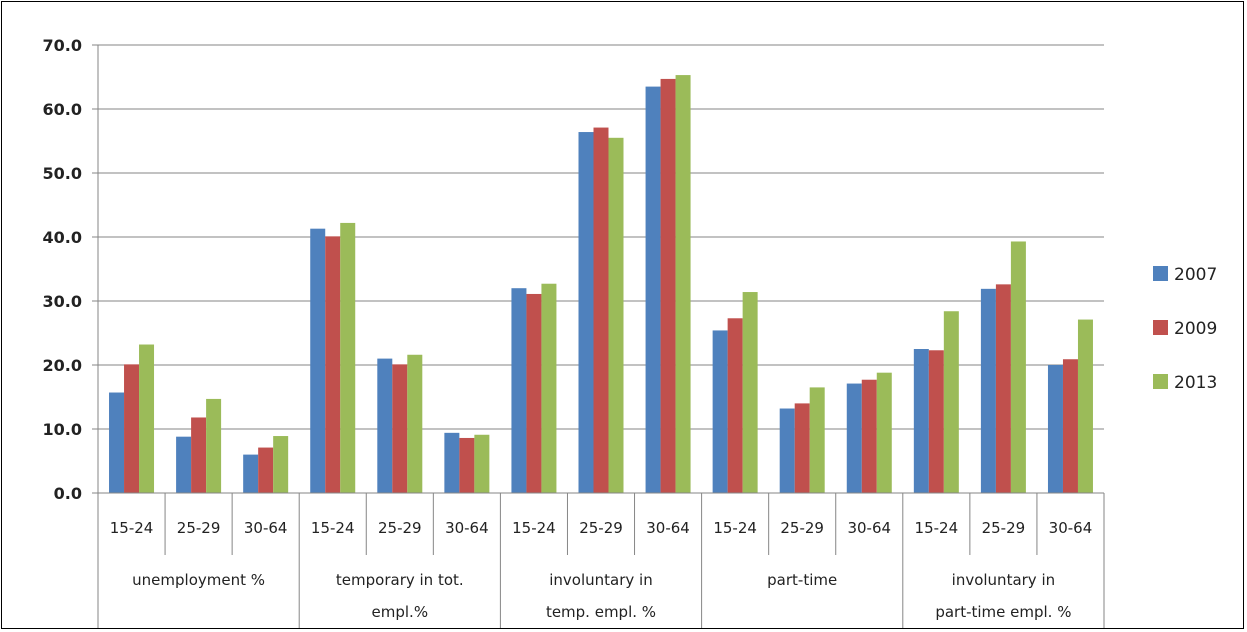 Image resolution: width=1247 pixels, height=632 pixels. Describe the element at coordinates (62, 301) in the screenshot. I see `y-tick-label: 30.0` at that location.